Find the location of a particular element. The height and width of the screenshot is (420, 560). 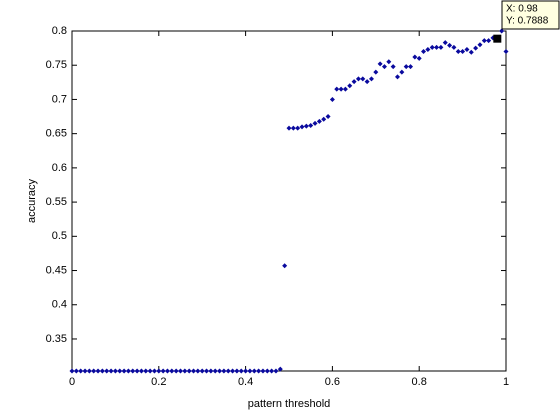

y-tick-label: 0.4 is located at coordinates (59, 305).